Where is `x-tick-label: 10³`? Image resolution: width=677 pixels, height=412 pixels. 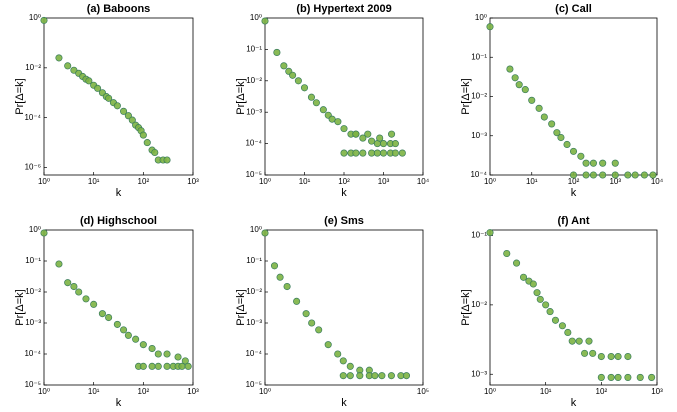
x-tick-label: 10³ is located at coordinates (615, 181).